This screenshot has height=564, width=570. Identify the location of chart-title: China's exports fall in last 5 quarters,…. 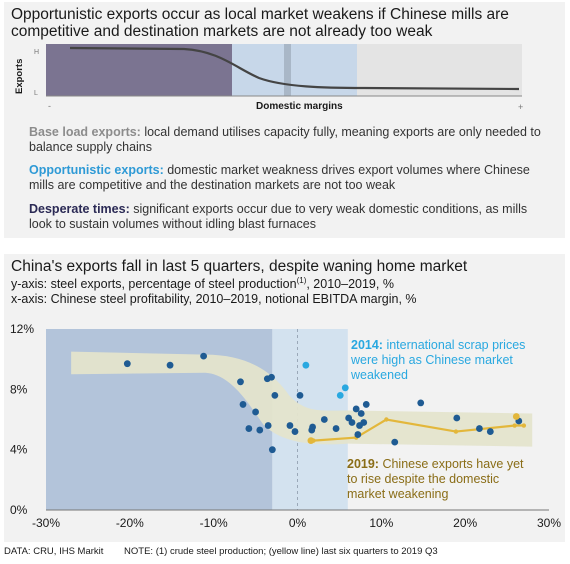
(239, 266).